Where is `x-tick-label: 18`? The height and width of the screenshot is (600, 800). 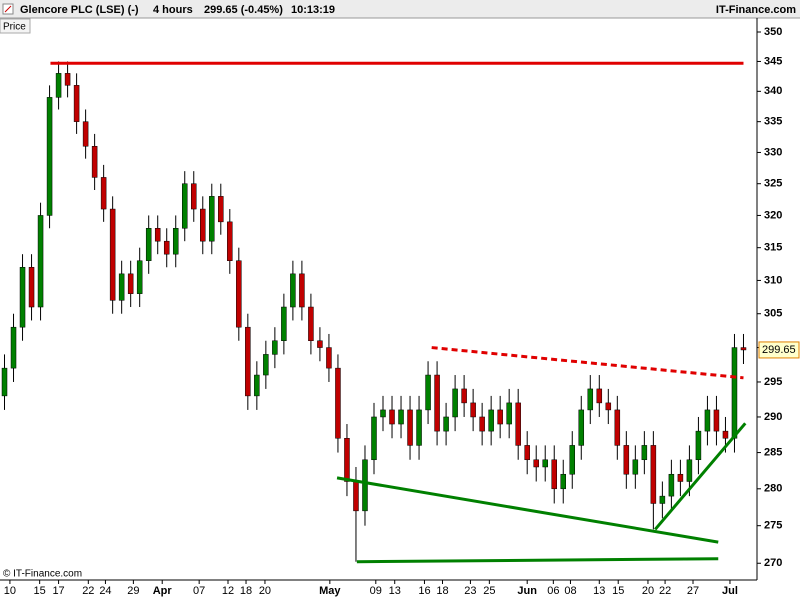
x-tick-label: 18 is located at coordinates (442, 591).